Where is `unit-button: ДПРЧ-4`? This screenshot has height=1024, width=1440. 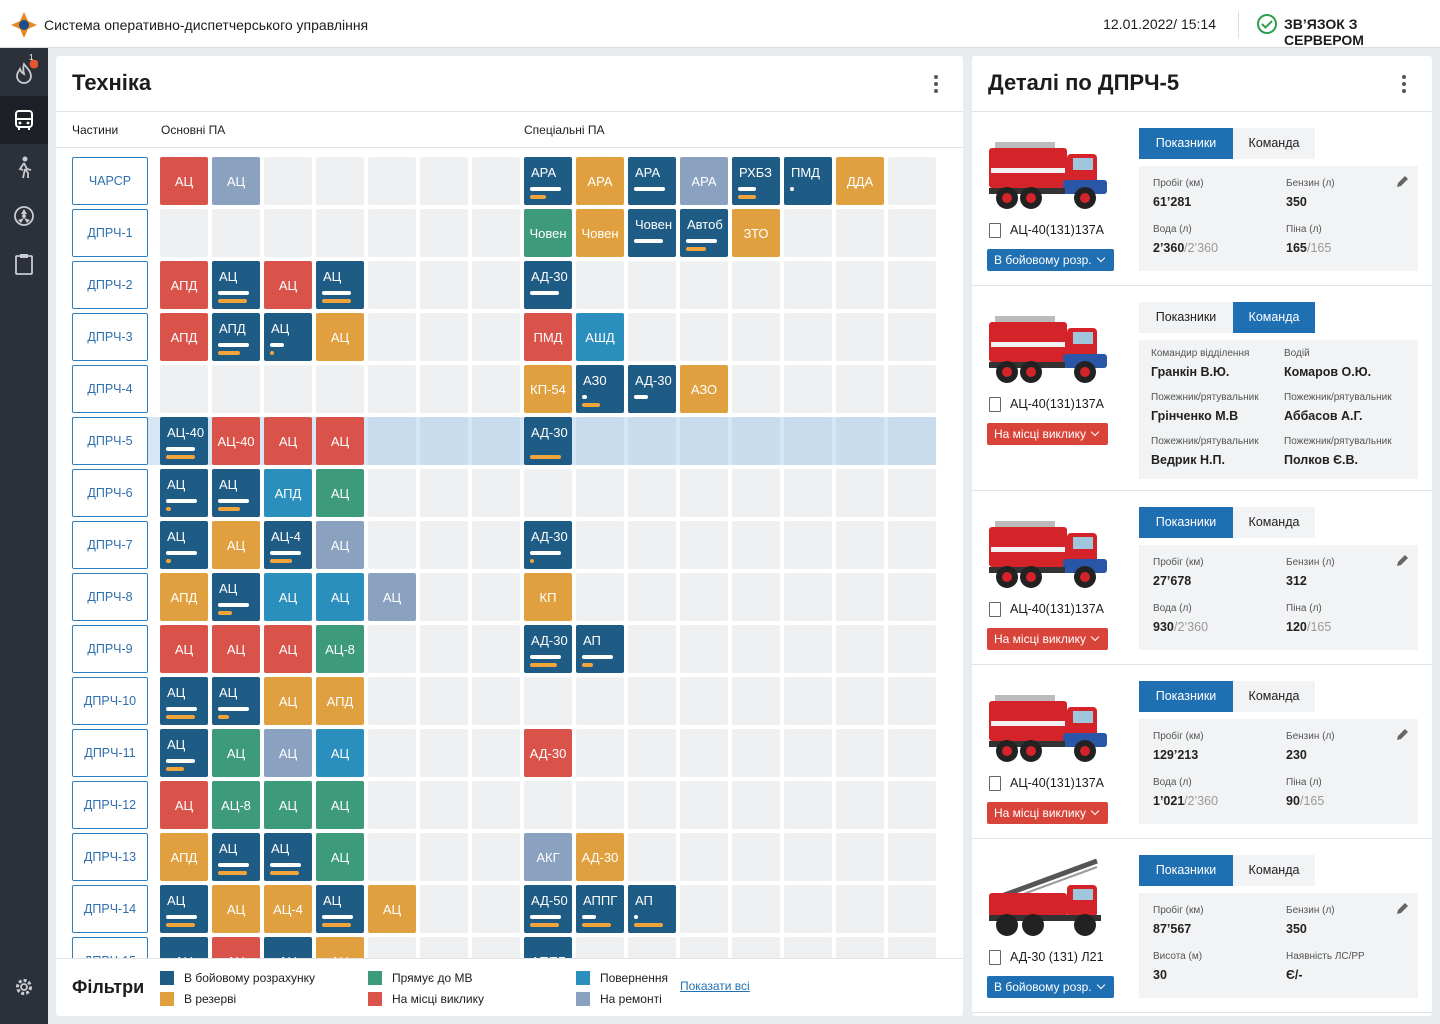
unit-button: ДПРЧ-4 is located at coordinates (110, 389).